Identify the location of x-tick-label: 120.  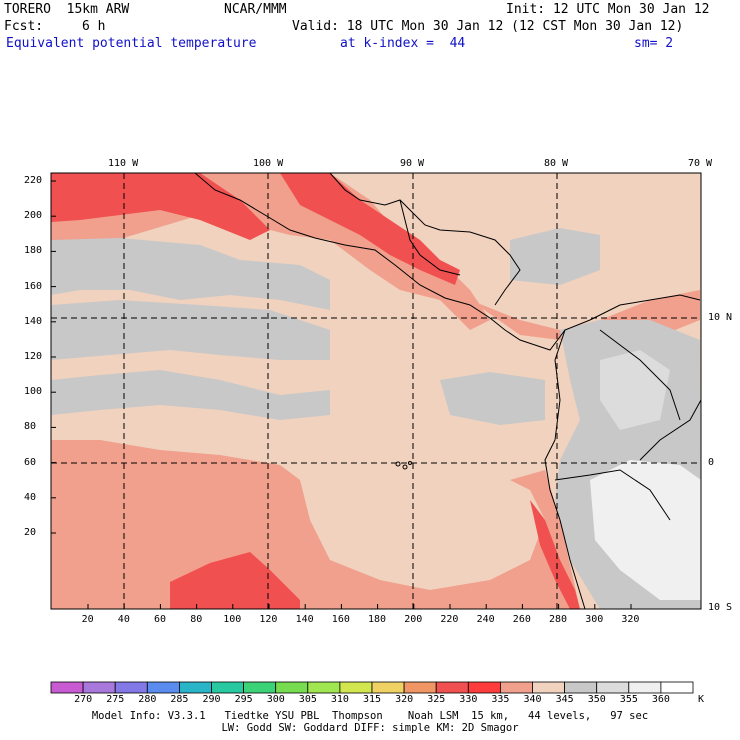
(268, 619).